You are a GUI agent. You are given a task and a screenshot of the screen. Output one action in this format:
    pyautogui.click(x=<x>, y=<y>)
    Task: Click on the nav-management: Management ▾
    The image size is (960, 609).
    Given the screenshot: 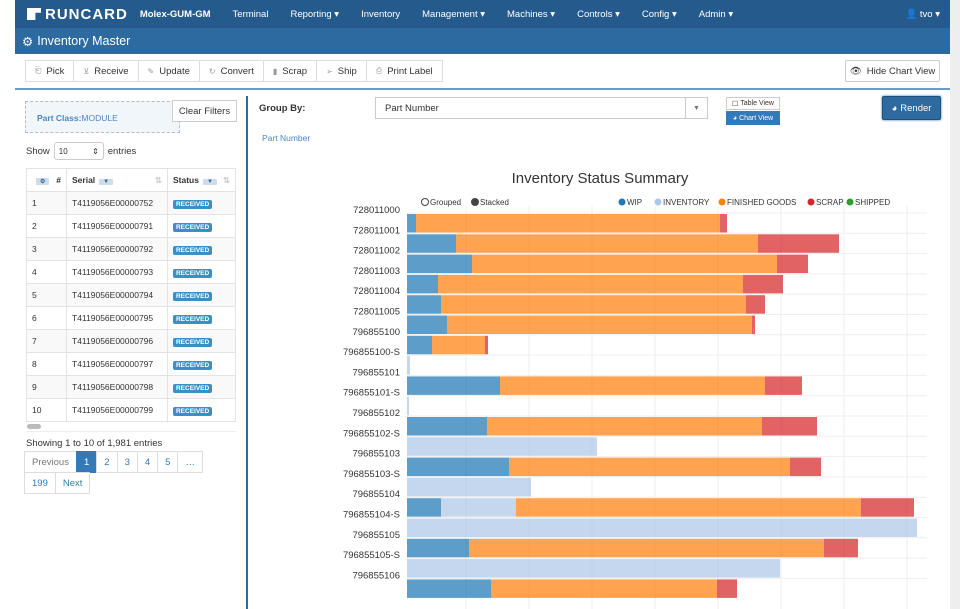 What is the action you would take?
    pyautogui.click(x=453, y=14)
    